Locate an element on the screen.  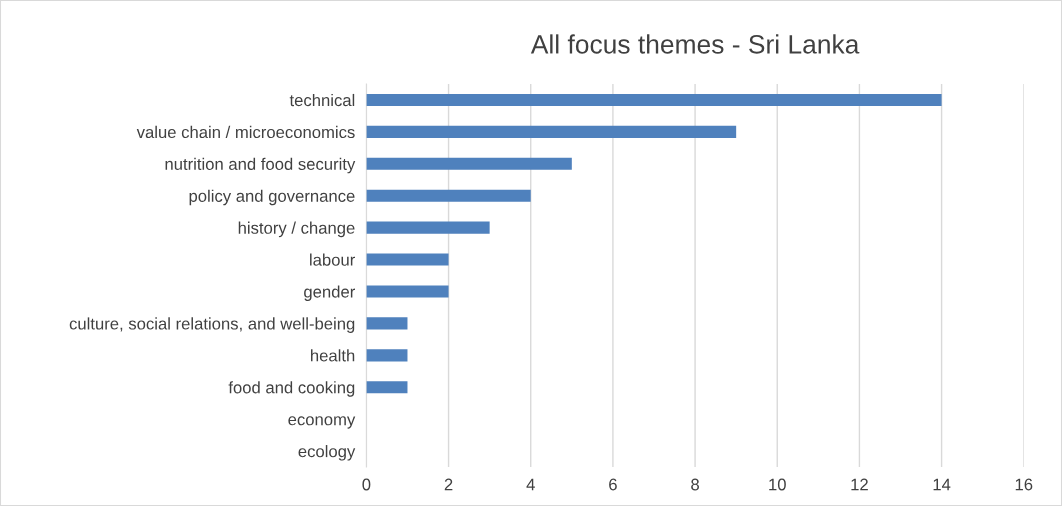
x-tick-label: 2 is located at coordinates (448, 484).